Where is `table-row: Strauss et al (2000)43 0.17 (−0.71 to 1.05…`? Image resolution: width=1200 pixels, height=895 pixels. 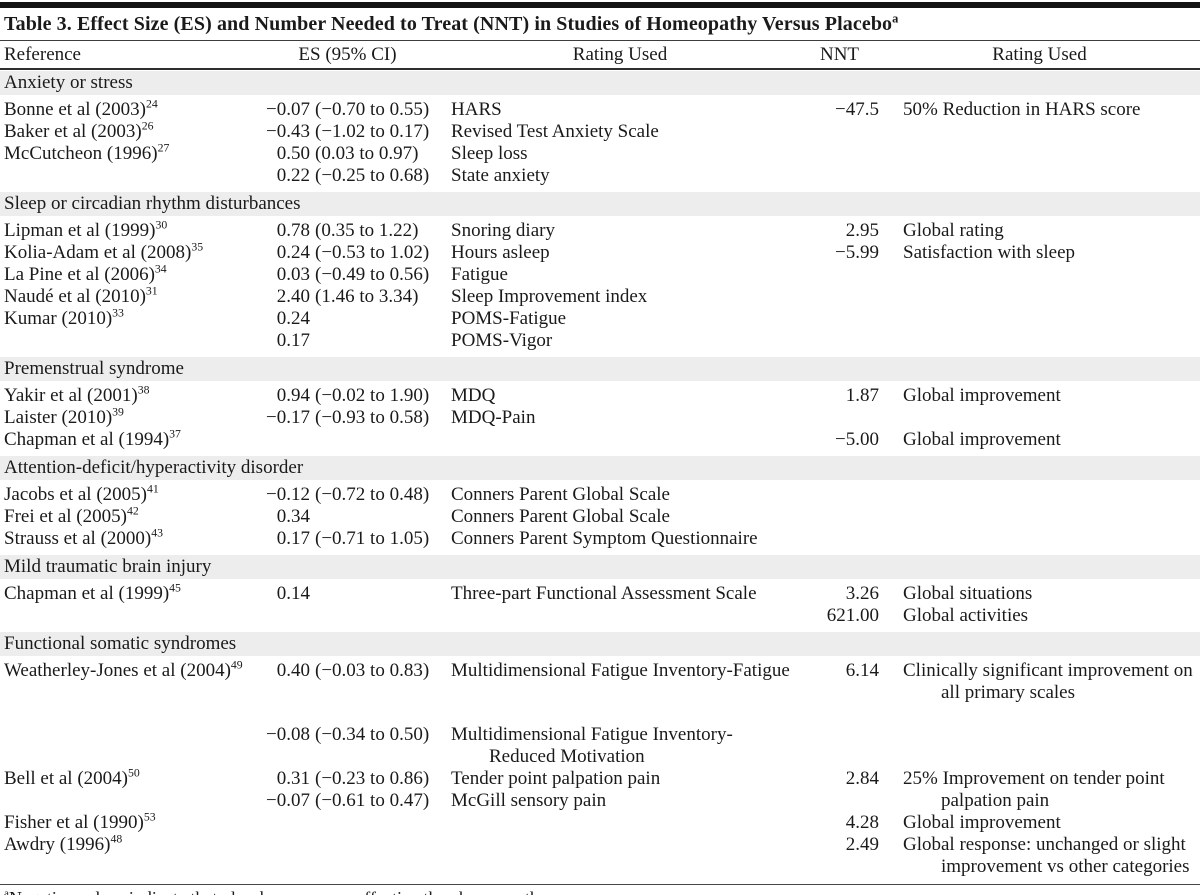
table-row: Strauss et al (2000)43 0.17 (−0.71 to 1.05… is located at coordinates (600, 539).